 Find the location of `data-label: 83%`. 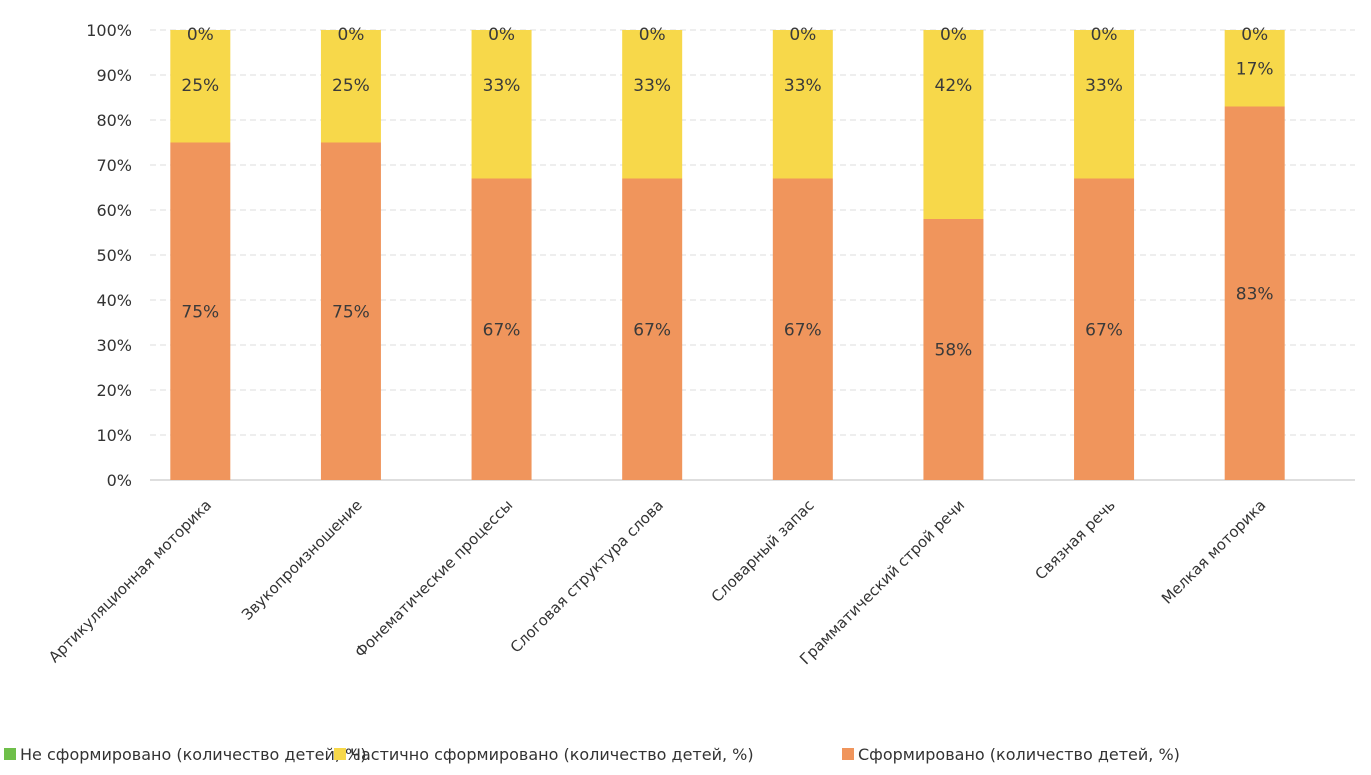

data-label: 83% is located at coordinates (1255, 294).